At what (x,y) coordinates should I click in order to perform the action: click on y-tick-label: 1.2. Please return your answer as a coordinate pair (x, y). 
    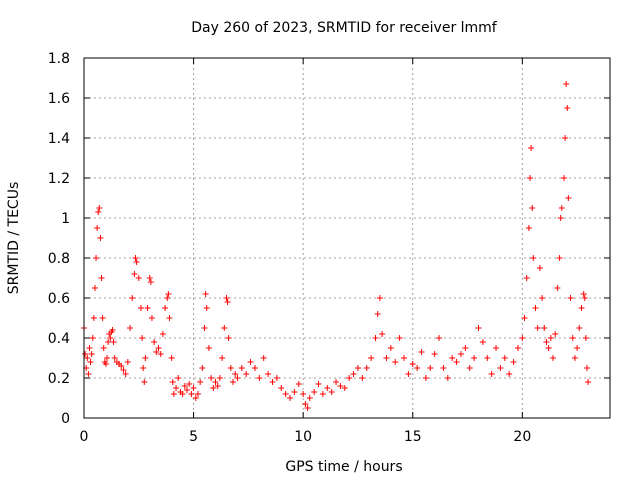
    Looking at the image, I should click on (59, 179).